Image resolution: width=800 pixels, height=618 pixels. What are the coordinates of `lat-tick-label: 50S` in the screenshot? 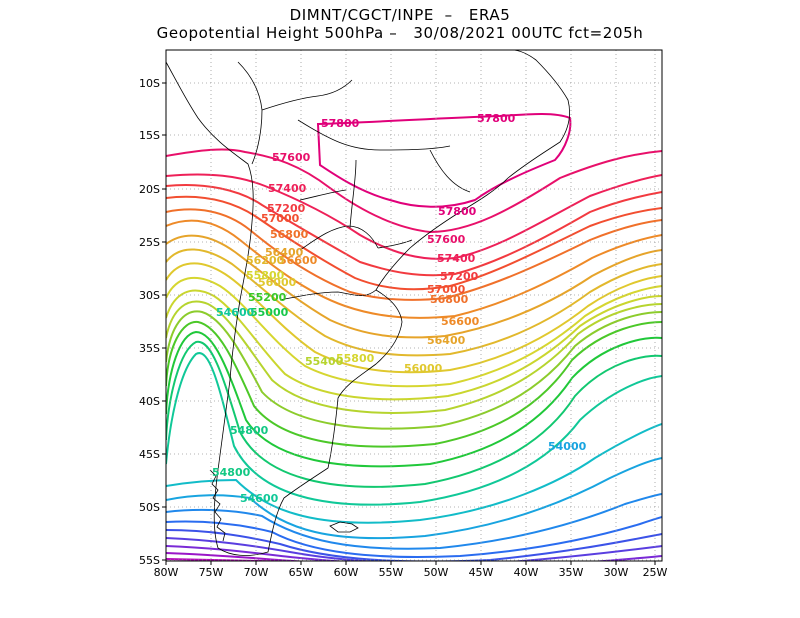 It's located at (149, 507).